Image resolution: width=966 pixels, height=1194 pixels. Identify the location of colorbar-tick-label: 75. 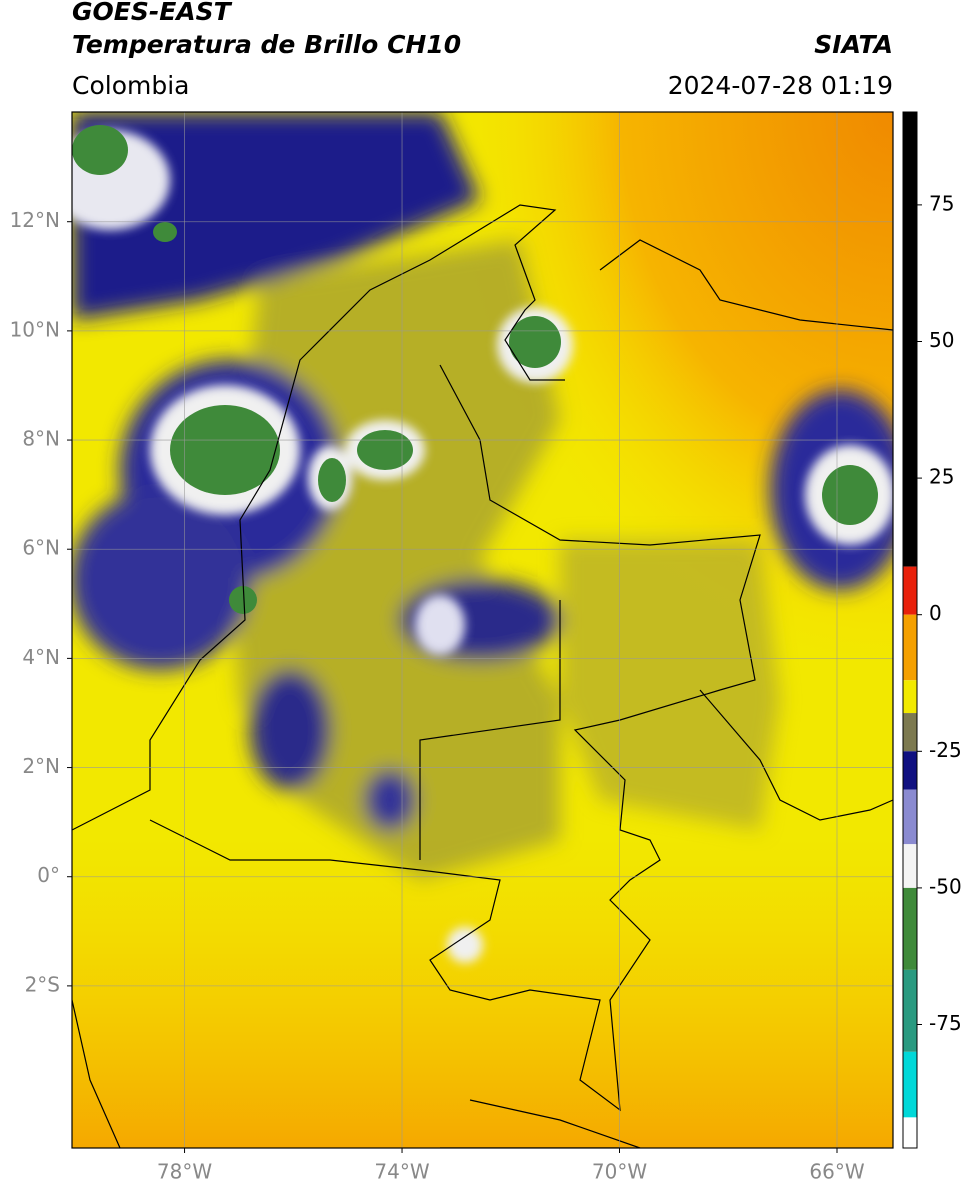
(941, 203).